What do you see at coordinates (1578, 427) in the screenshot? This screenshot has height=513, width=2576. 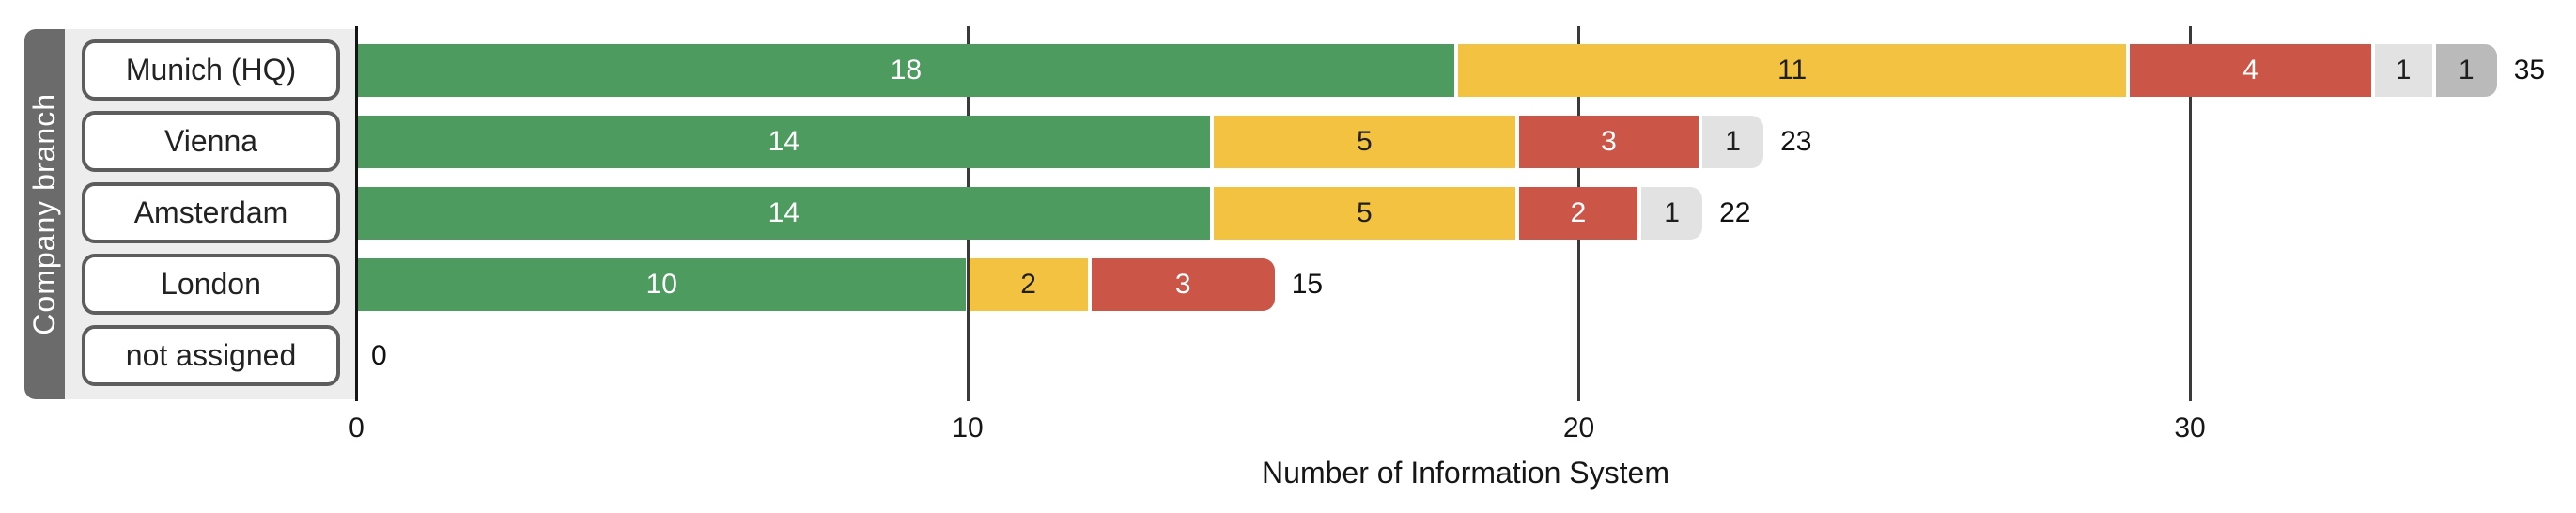 I see `x-tick-label-20: 20` at bounding box center [1578, 427].